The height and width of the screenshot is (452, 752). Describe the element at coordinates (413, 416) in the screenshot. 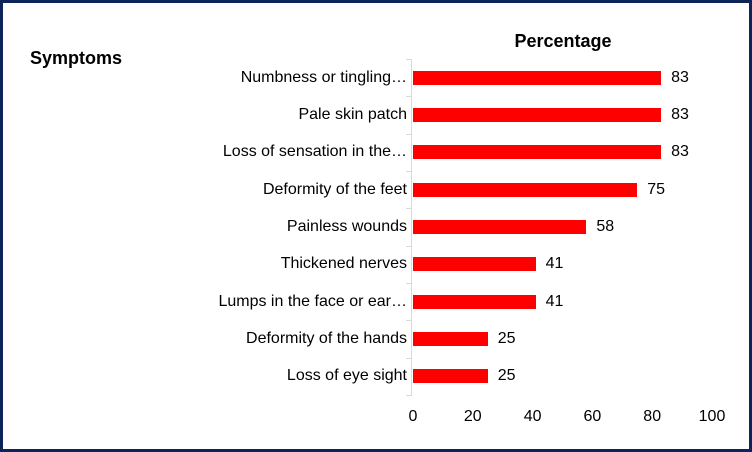

I see `x-tick-label: 0` at that location.